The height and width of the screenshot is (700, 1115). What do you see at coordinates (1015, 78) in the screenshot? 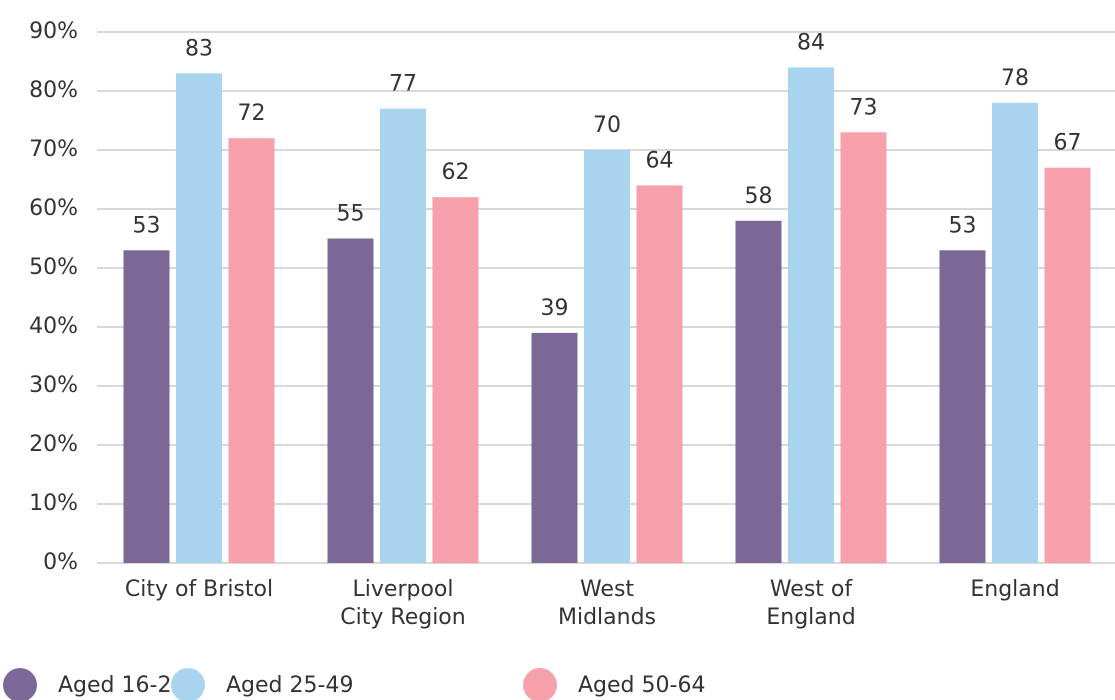
I see `data-label: 78` at bounding box center [1015, 78].